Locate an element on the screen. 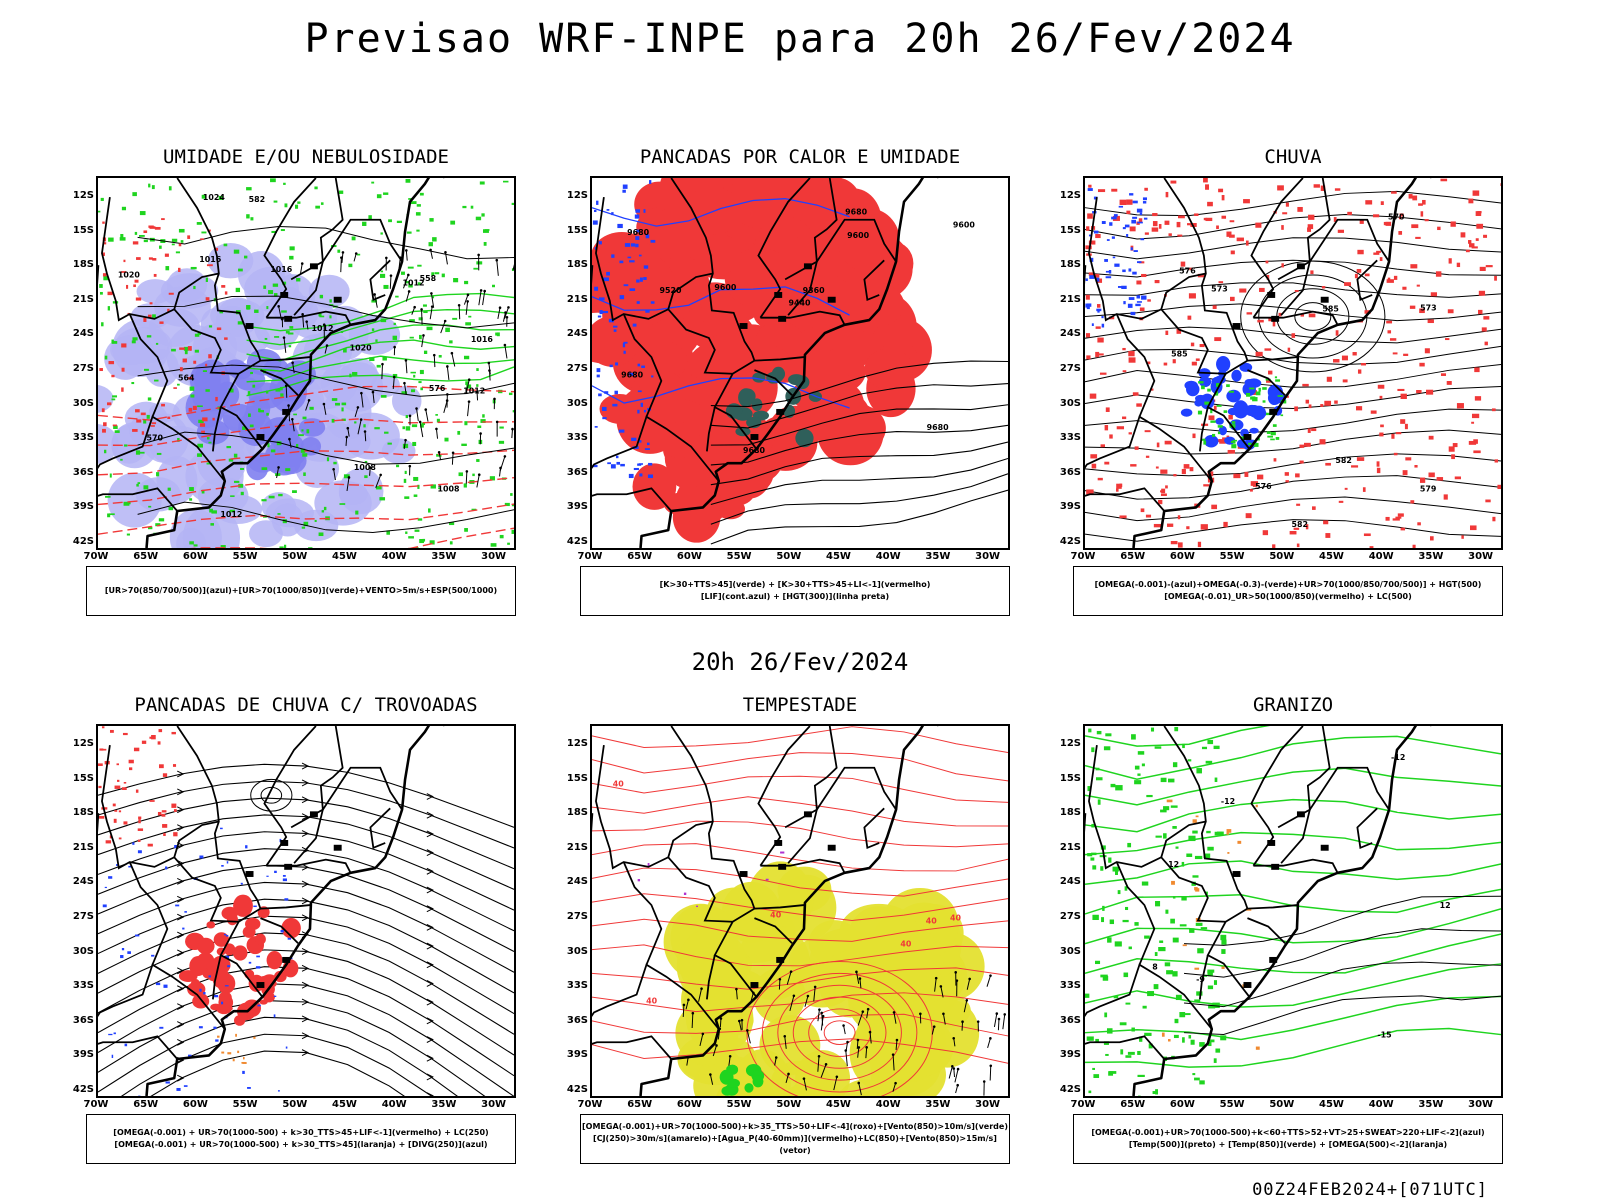  svg-text: 558 is located at coordinates (428, 278).